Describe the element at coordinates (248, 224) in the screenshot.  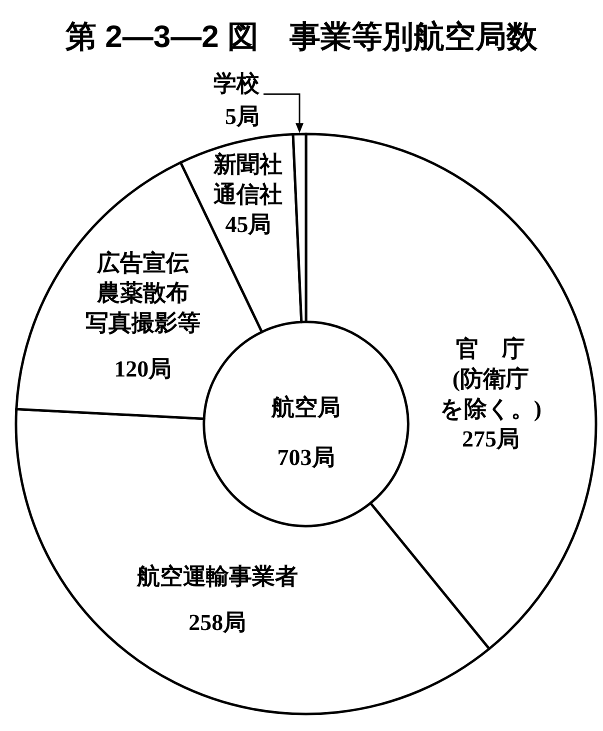
I see `data-label: 45局` at that location.